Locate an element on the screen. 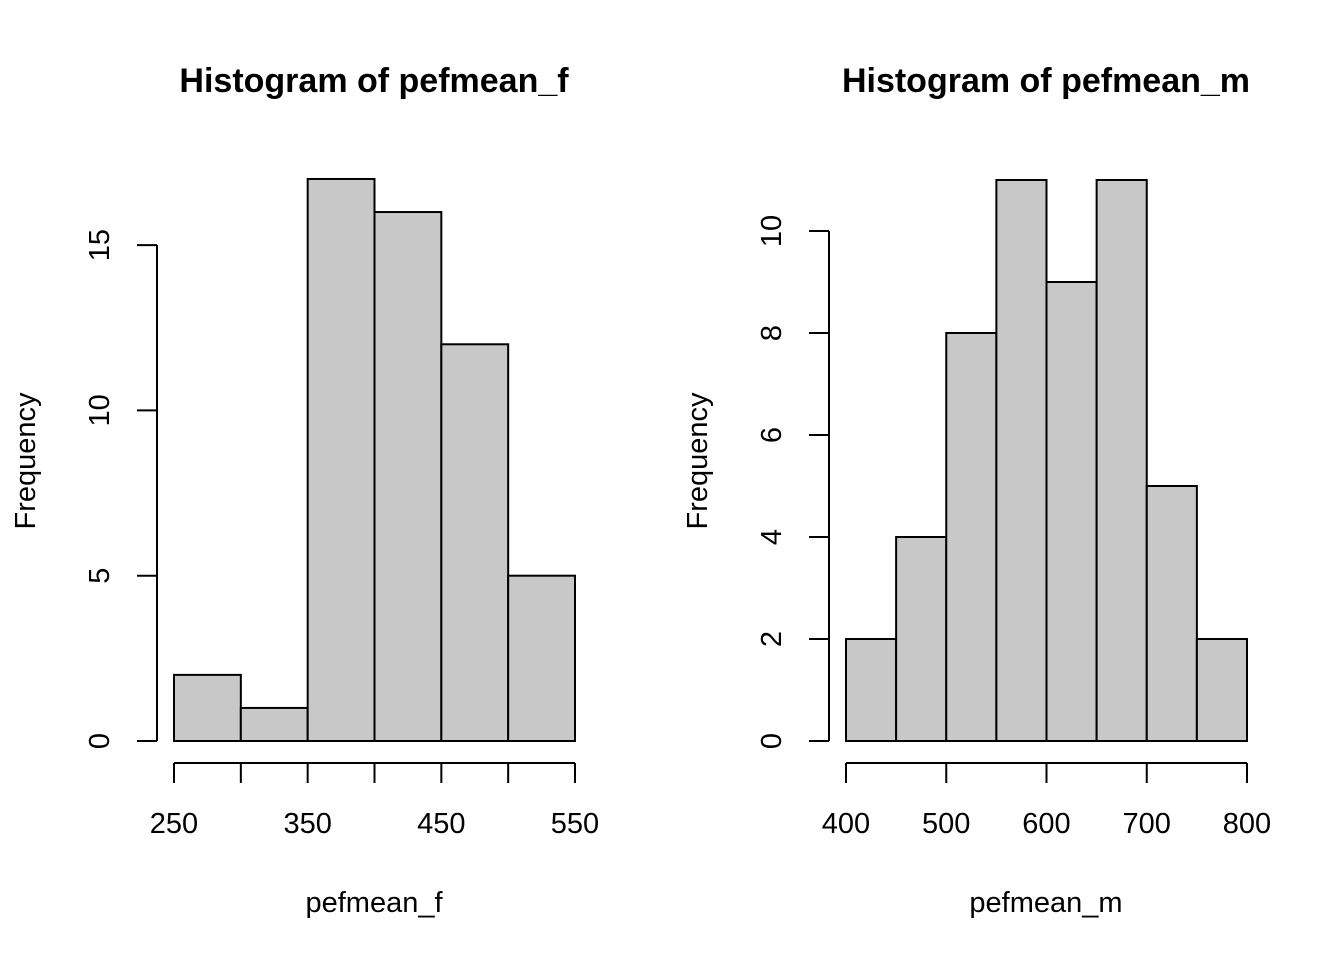 Image resolution: width=1344 pixels, height=960 pixels. x-axis-label: pefmean_m is located at coordinates (1045, 903).